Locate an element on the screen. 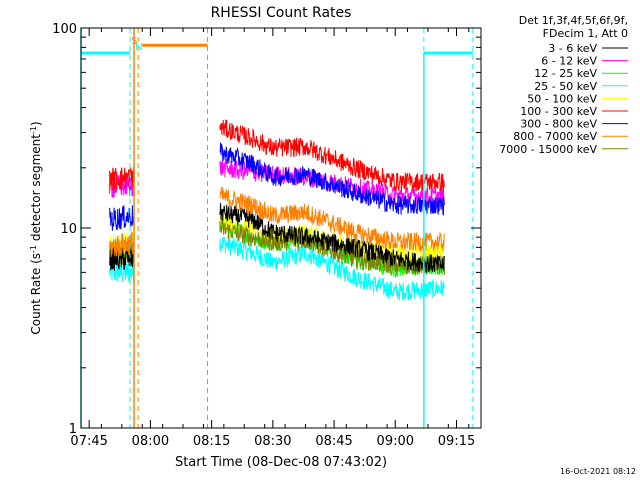 Image resolution: width=640 pixels, height=480 pixels. legend-label: 50 - 100 keV is located at coordinates (562, 98).